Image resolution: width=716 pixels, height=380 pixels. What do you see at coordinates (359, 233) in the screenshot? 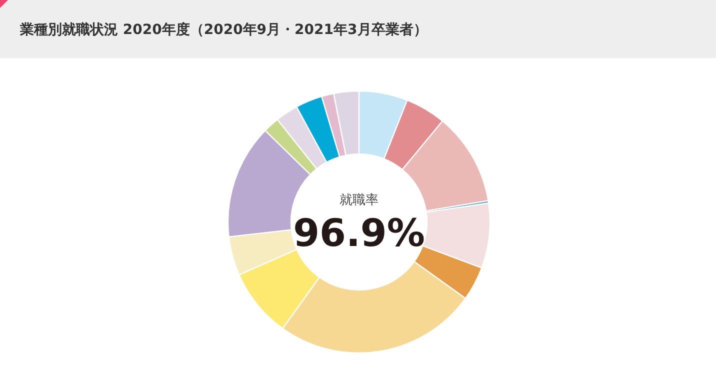
I see `text: 96.9%` at bounding box center [359, 233].